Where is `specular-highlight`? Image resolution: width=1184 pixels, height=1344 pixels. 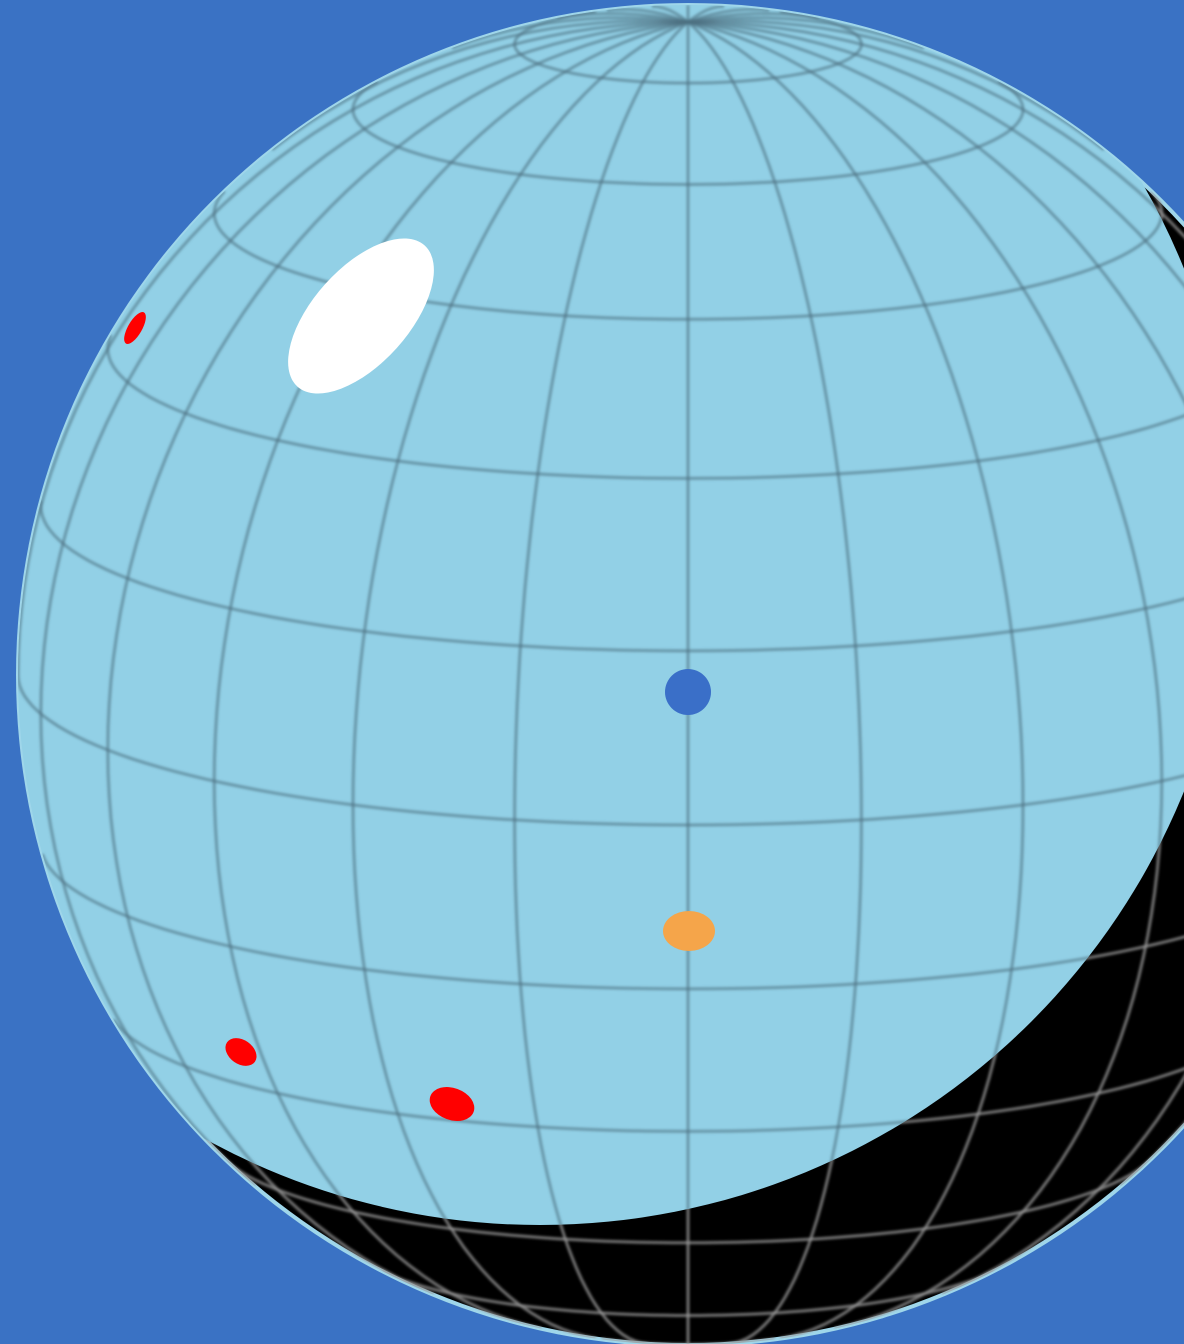
specular-highlight is located at coordinates (361, 316).